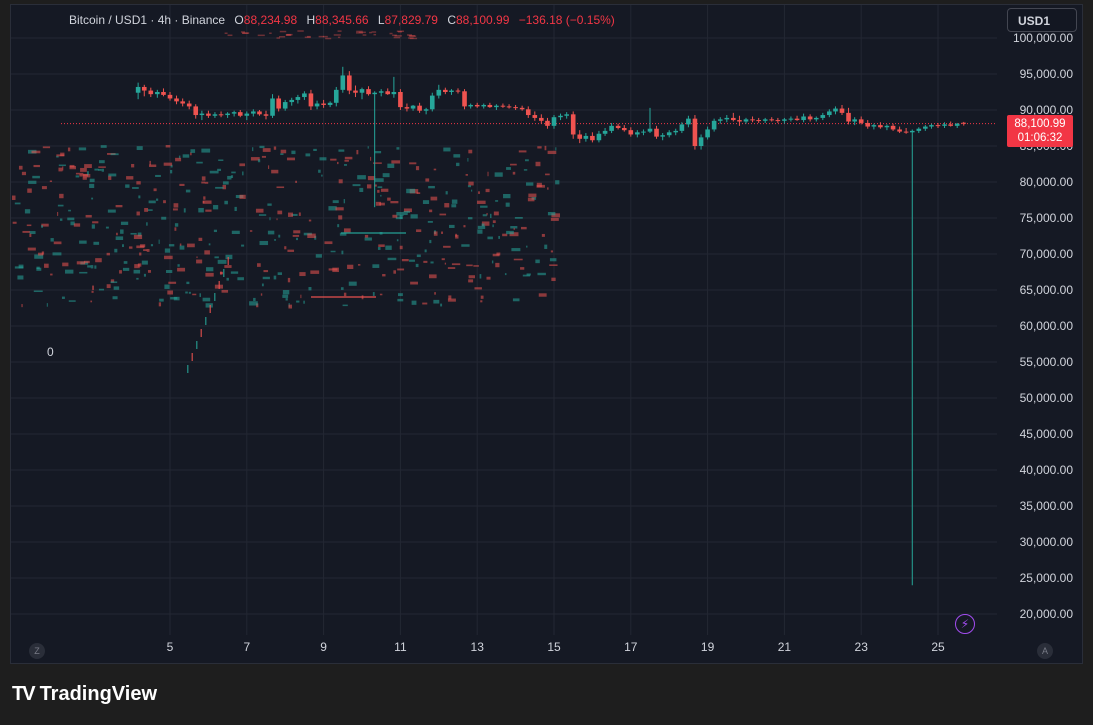 The image size is (1093, 725). What do you see at coordinates (147, 20) in the screenshot?
I see `symbol-title: Bitcoin / USD1 · 4h · Binance` at bounding box center [147, 20].